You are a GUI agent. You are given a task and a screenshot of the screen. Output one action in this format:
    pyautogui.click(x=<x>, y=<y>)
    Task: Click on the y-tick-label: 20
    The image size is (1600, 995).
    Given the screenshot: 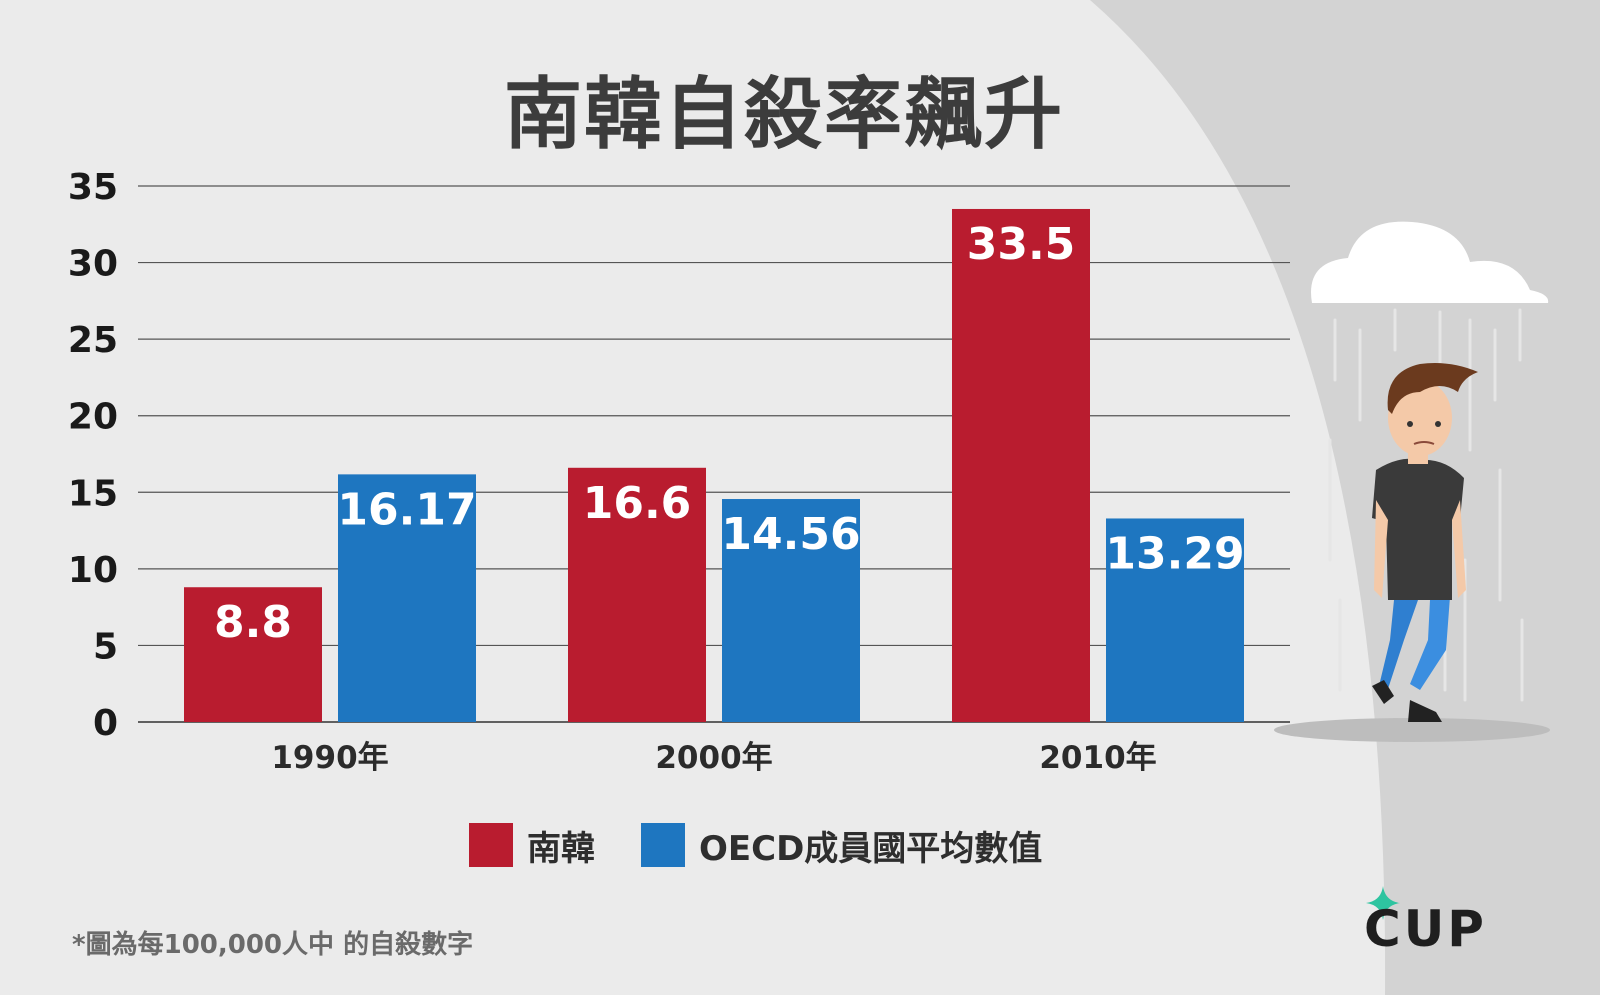 What is the action you would take?
    pyautogui.click(x=93, y=417)
    